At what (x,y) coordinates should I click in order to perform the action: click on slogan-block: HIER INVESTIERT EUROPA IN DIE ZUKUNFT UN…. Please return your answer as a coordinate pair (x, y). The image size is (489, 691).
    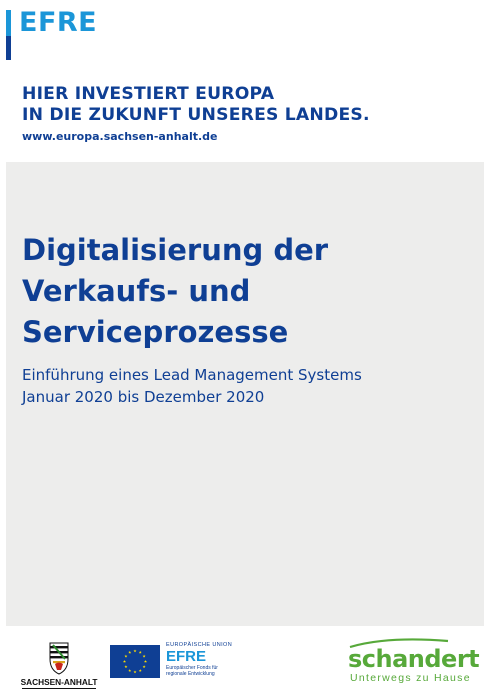
    Looking at the image, I should click on (196, 114).